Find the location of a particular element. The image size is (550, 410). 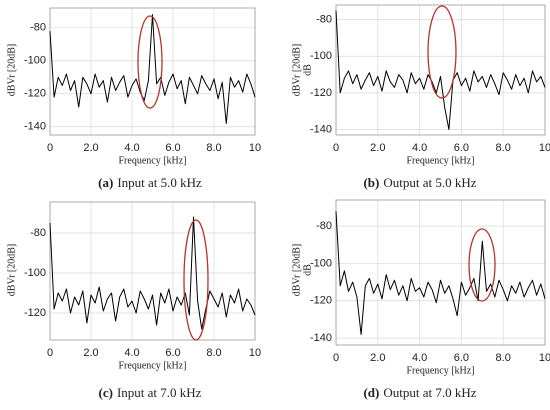

caption-label: (d) is located at coordinates (371, 392).